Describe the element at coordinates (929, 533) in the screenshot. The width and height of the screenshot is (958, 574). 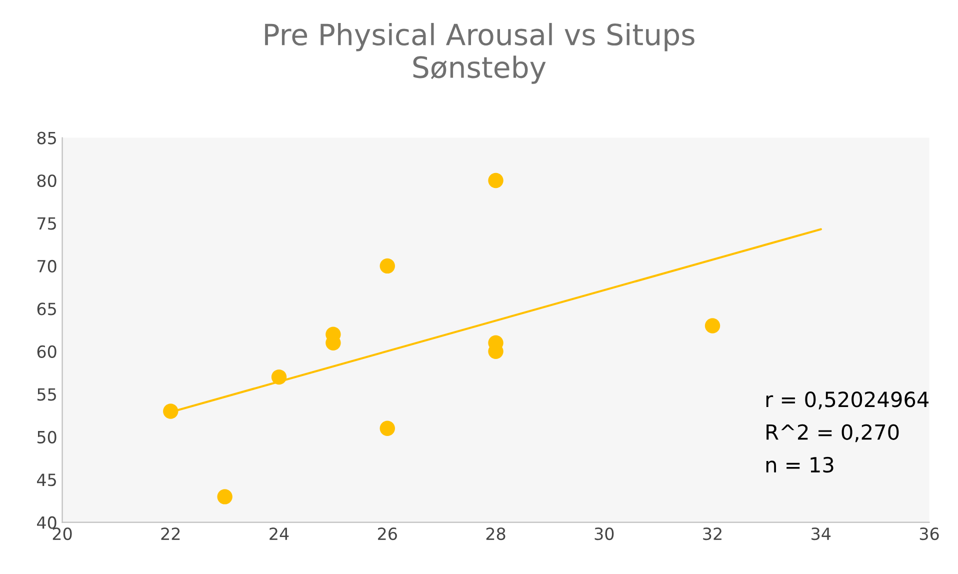
I see `x-tick-label: 36` at that location.